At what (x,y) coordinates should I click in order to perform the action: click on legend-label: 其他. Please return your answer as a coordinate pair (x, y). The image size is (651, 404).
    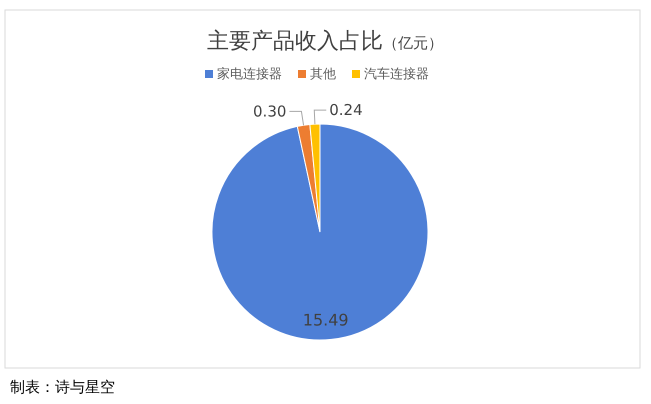
    Looking at the image, I should click on (323, 74).